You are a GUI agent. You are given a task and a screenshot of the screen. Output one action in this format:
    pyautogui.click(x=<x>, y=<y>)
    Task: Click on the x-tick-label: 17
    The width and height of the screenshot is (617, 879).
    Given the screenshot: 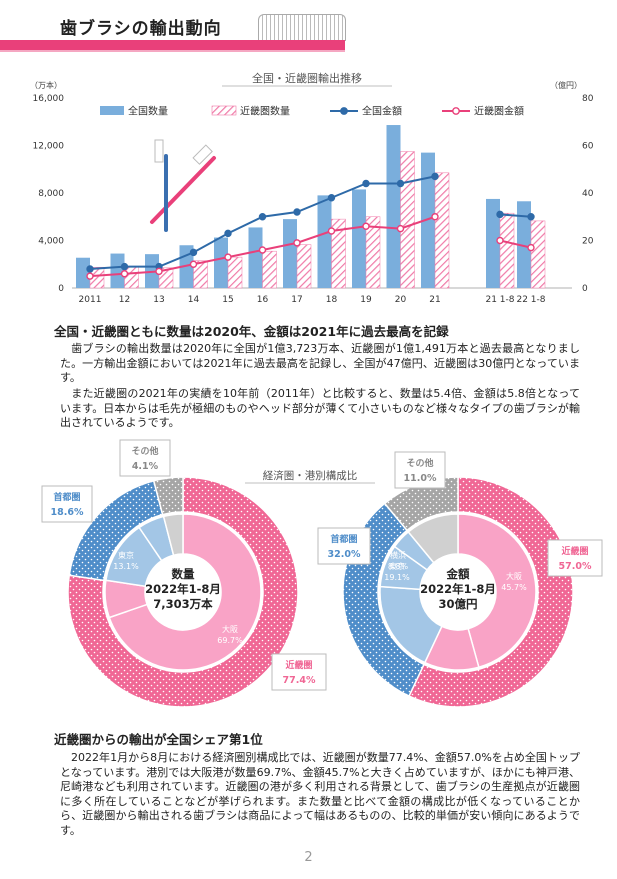 What is the action you would take?
    pyautogui.click(x=296, y=300)
    